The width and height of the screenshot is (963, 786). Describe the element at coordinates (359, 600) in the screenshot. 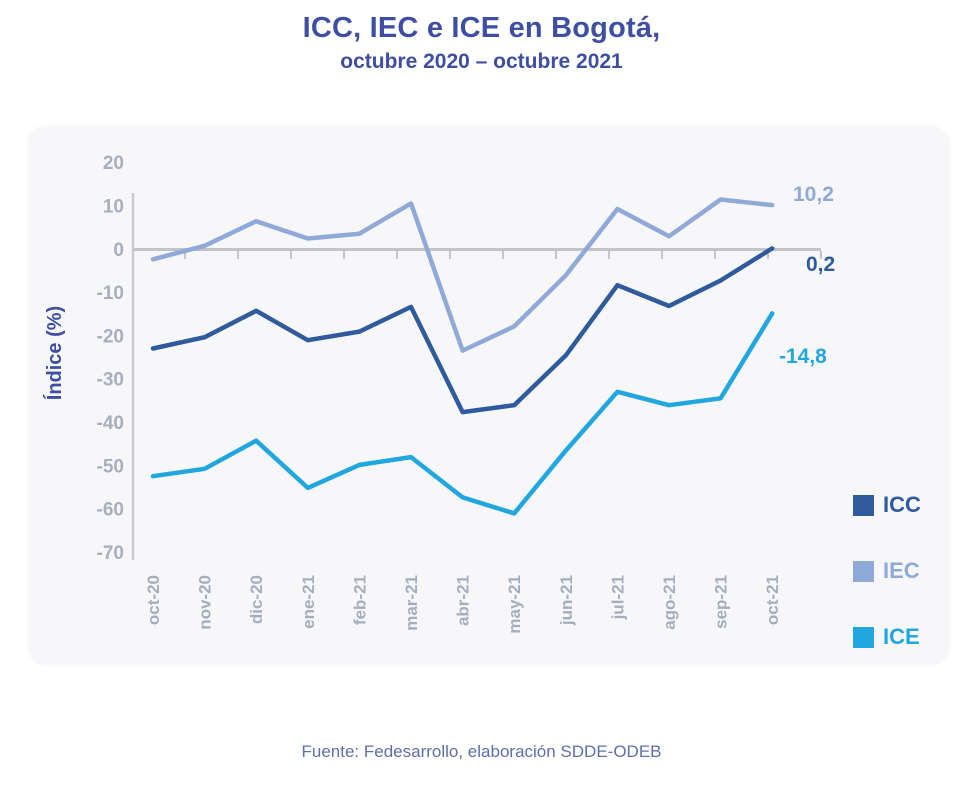

I see `x-tick-label-feb-21: feb-21` at that location.